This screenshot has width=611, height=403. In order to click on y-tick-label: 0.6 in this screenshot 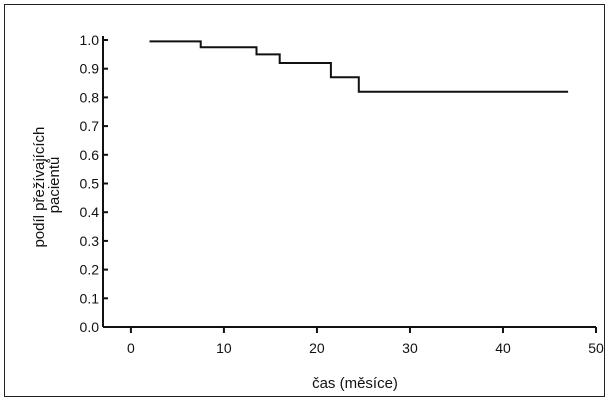, I will do `click(90, 155)`.